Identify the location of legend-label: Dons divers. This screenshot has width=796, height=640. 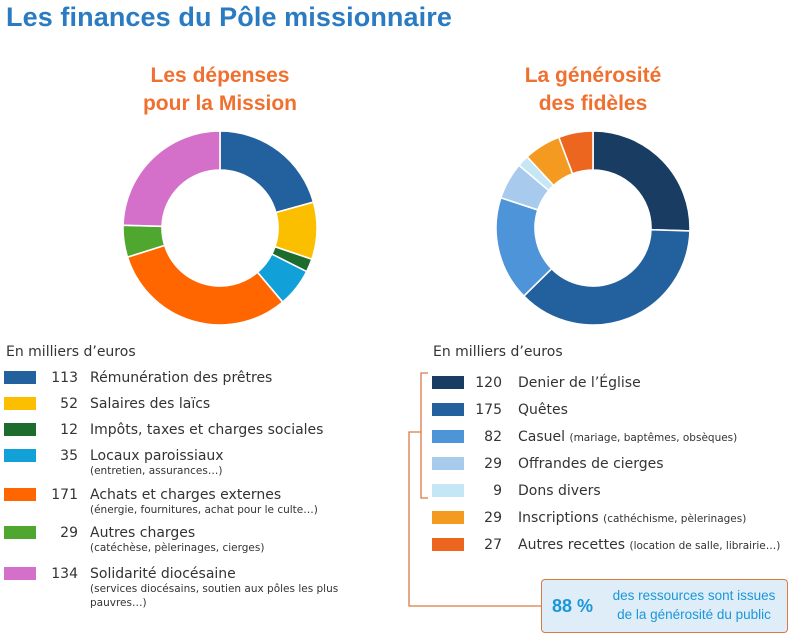
(559, 491).